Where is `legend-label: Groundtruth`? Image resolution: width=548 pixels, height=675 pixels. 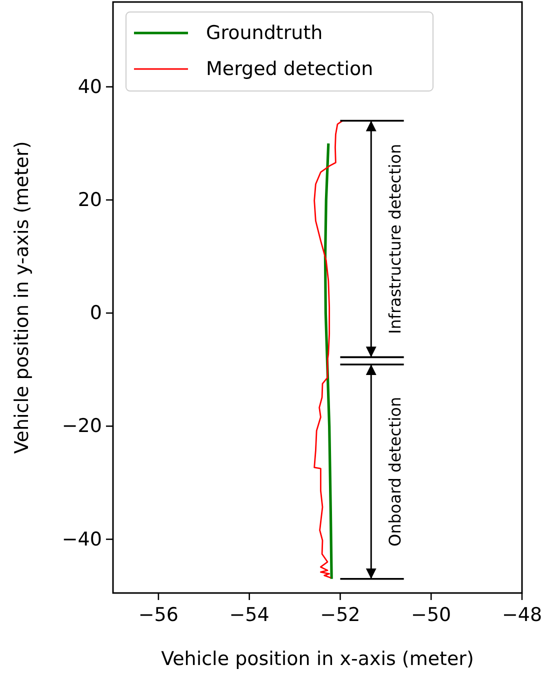 legend-label: Groundtruth is located at coordinates (264, 33).